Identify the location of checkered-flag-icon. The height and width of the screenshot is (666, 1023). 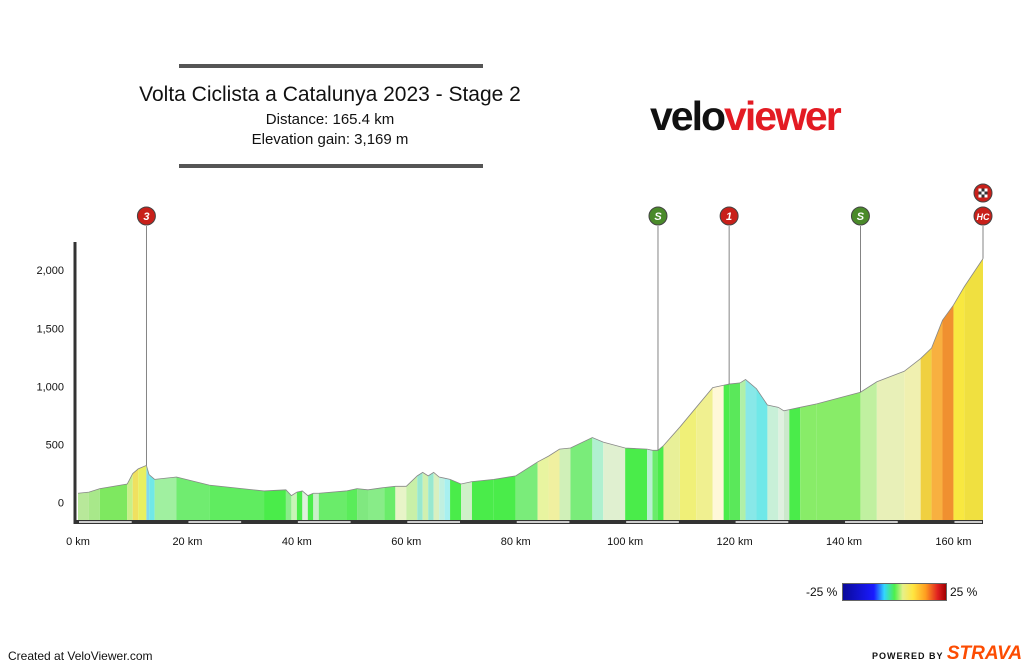
(983, 193).